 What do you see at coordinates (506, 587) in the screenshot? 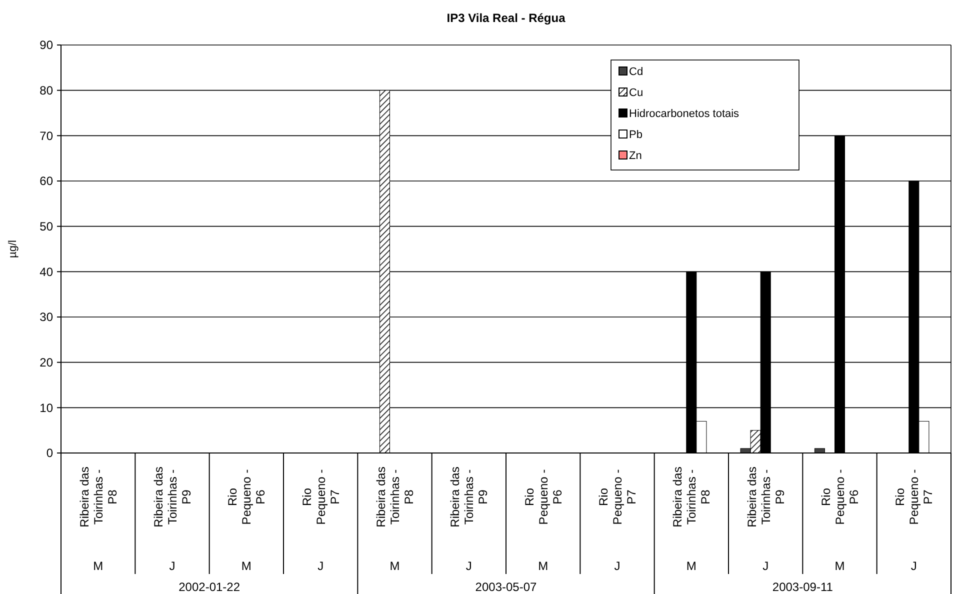
I see `text: 2003-05-07` at bounding box center [506, 587].